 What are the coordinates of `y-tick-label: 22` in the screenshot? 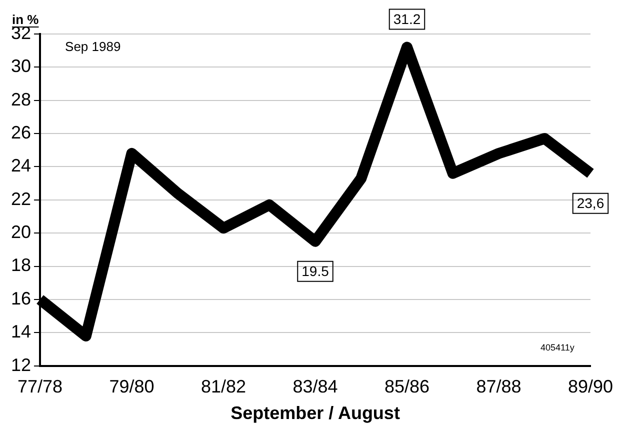 It's located at (21, 198).